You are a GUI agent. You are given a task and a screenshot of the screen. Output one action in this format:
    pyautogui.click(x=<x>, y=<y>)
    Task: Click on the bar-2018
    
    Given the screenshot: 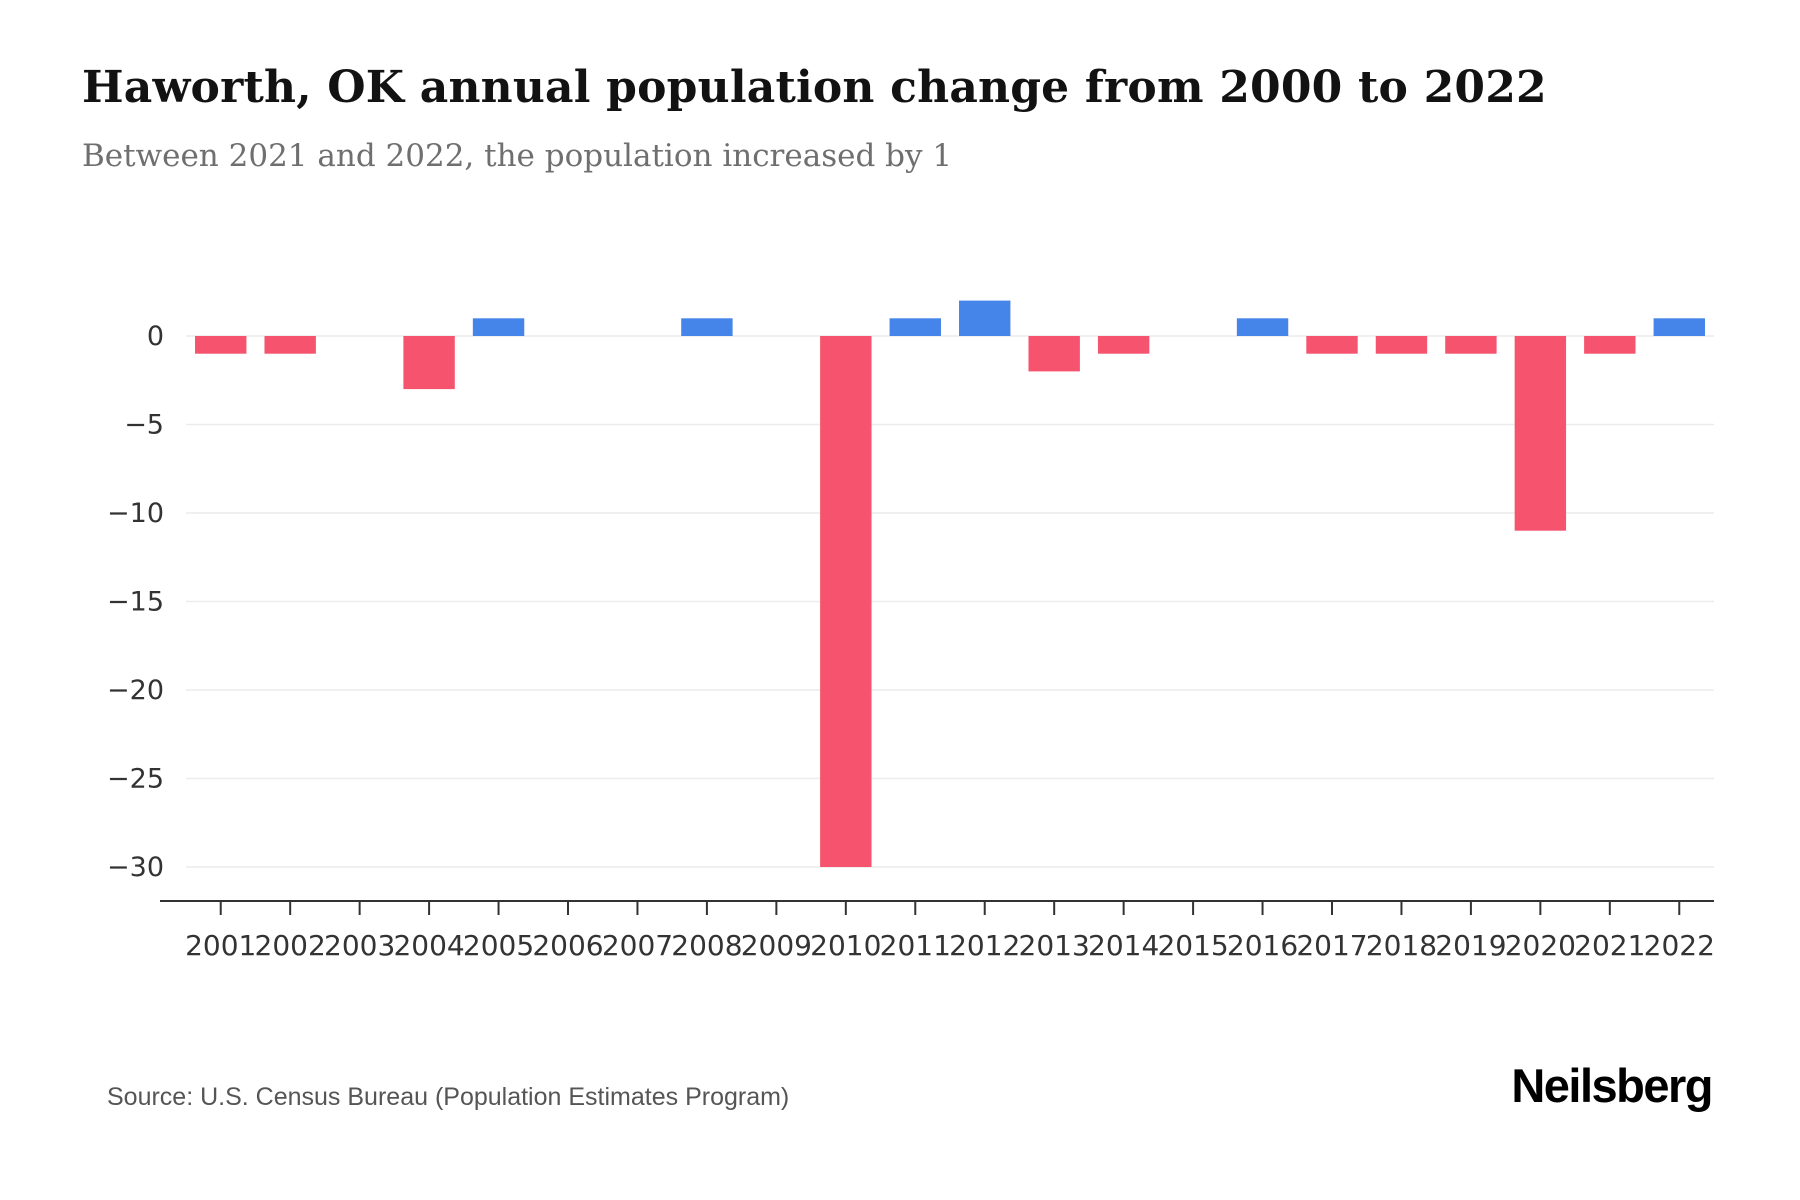 What is the action you would take?
    pyautogui.click(x=1401, y=345)
    